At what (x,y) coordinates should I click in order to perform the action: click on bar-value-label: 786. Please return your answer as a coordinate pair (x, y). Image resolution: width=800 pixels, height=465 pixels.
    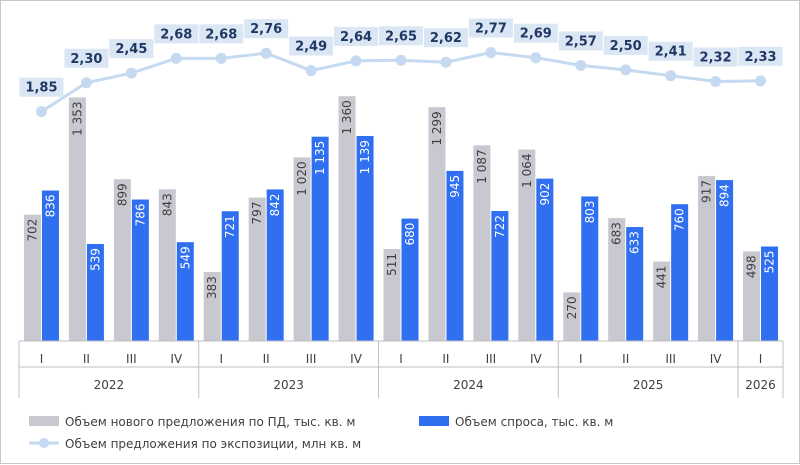
    Looking at the image, I should click on (140, 215).